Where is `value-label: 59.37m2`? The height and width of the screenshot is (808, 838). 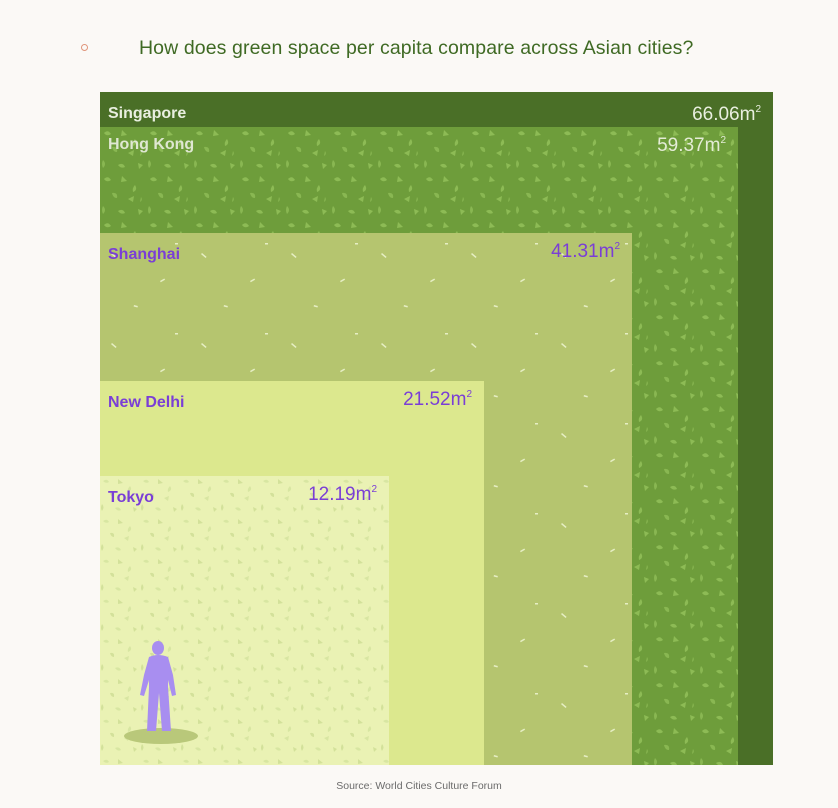
value-label: 59.37m2 is located at coordinates (691, 145).